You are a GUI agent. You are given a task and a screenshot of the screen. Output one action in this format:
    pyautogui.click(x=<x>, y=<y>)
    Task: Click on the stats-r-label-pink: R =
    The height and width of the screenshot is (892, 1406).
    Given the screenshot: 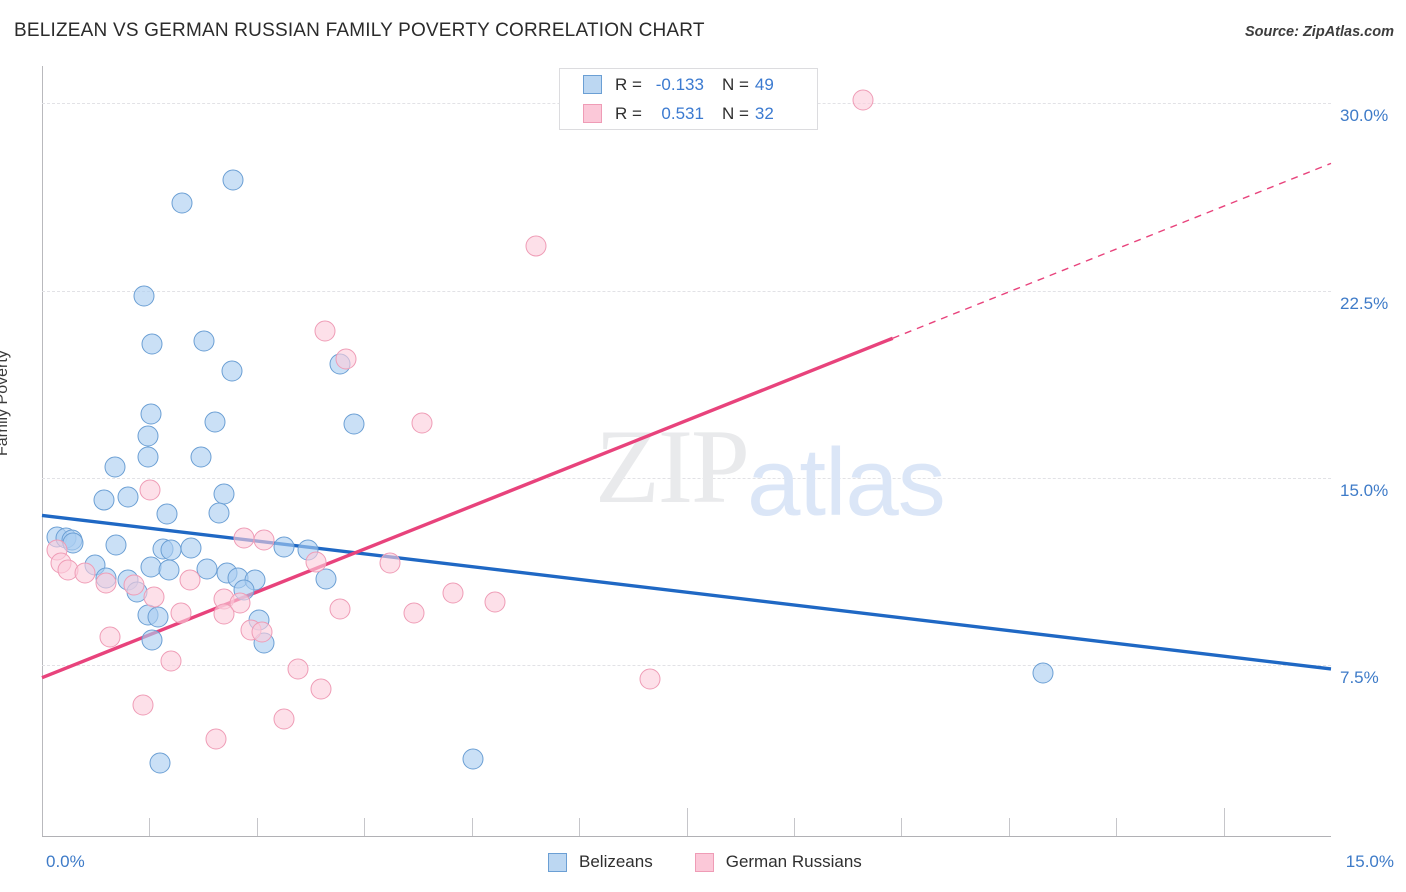 What is the action you would take?
    pyautogui.click(x=628, y=113)
    